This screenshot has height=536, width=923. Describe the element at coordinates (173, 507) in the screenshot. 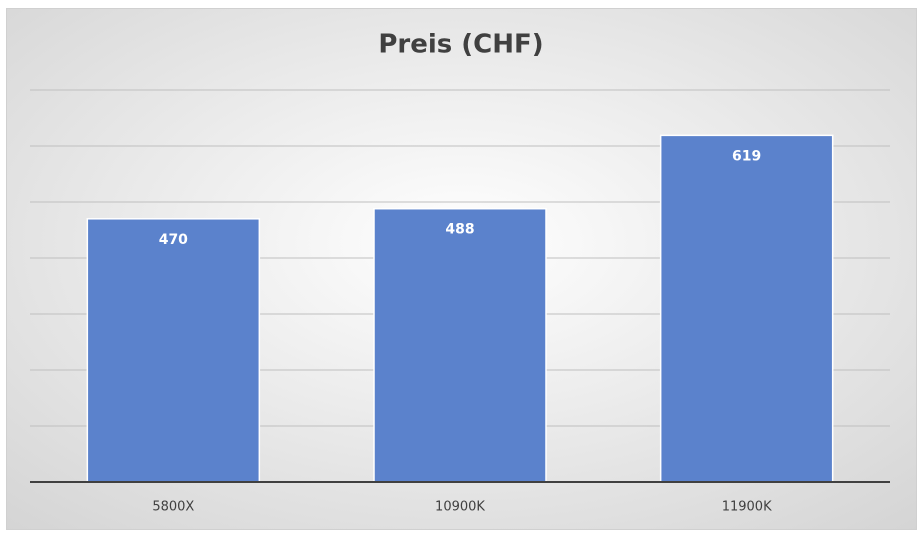

I see `x-tick-label: 5800X` at that location.